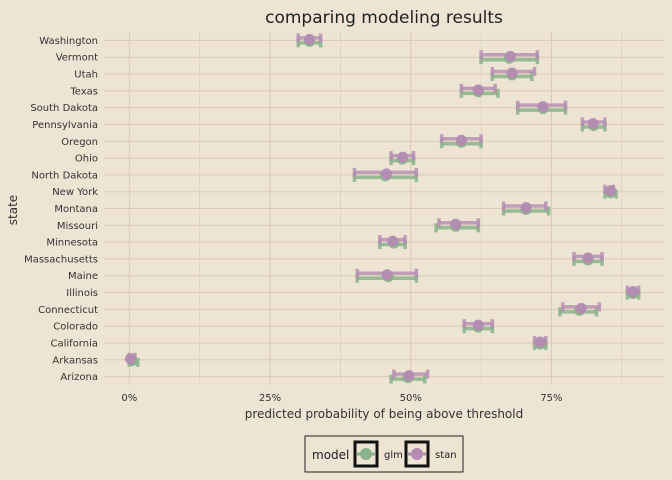 Image resolution: width=672 pixels, height=480 pixels. I want to click on y-tick-label: Washington, so click(68, 41).